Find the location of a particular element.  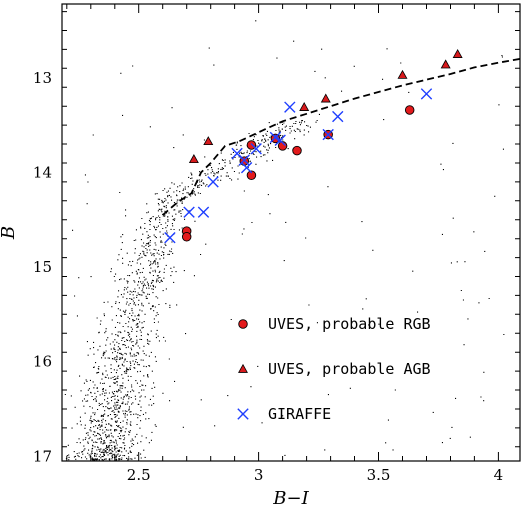

legend-circle-marker is located at coordinates (243, 324).